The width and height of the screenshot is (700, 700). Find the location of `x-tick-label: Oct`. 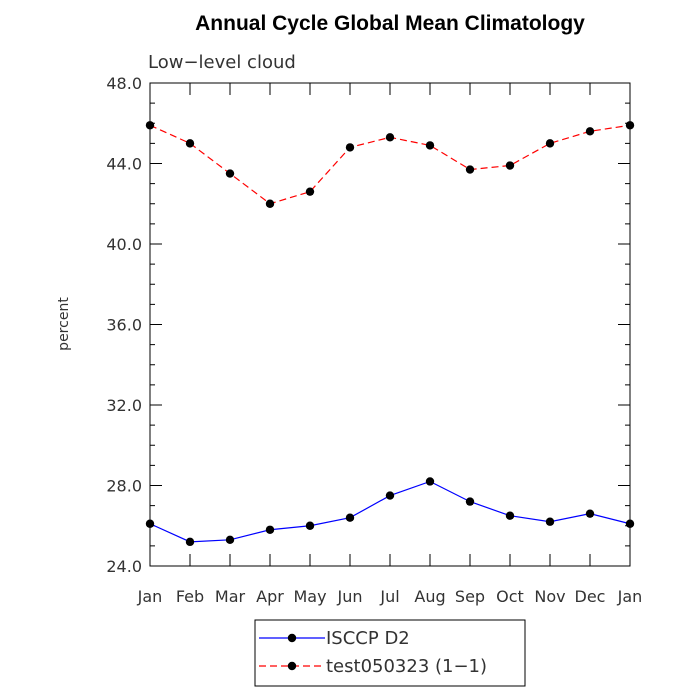

x-tick-label: Oct is located at coordinates (510, 596).